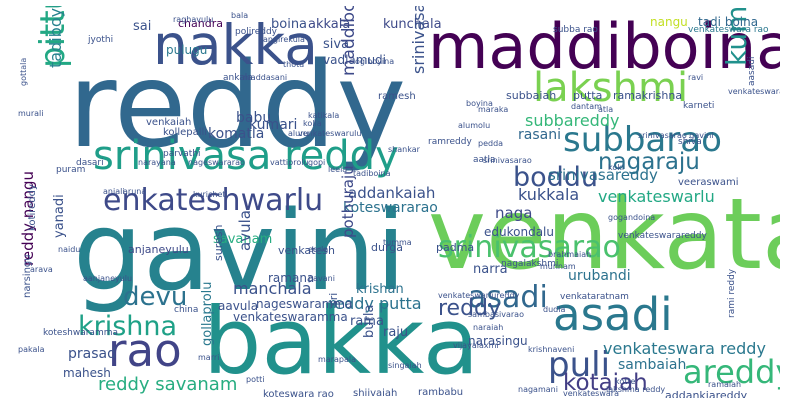 The height and width of the screenshot is (405, 790). I want to click on word-34: venkateswara rao, so click(728, 30).